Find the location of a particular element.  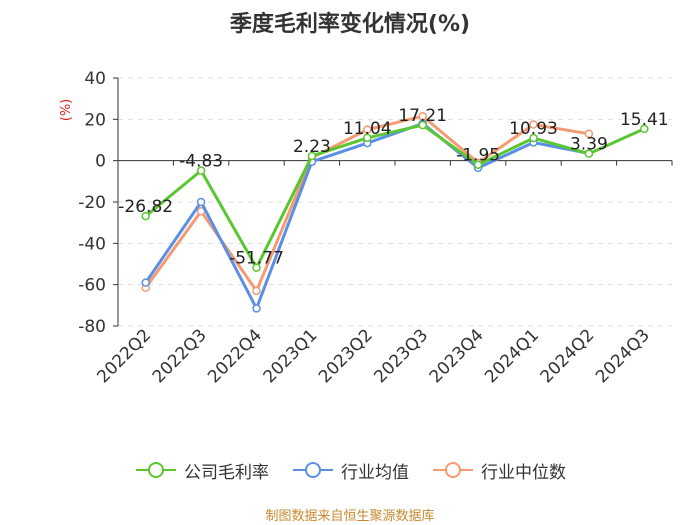

y-axis-label: (%) is located at coordinates (66, 110).